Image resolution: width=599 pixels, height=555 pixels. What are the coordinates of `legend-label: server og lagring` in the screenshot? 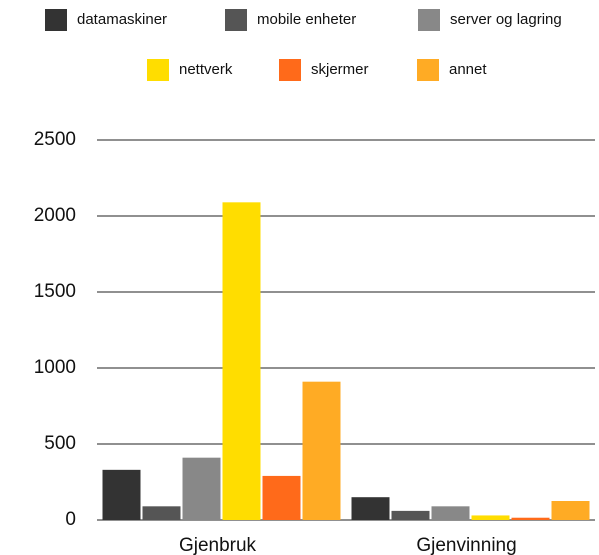 It's located at (506, 19).